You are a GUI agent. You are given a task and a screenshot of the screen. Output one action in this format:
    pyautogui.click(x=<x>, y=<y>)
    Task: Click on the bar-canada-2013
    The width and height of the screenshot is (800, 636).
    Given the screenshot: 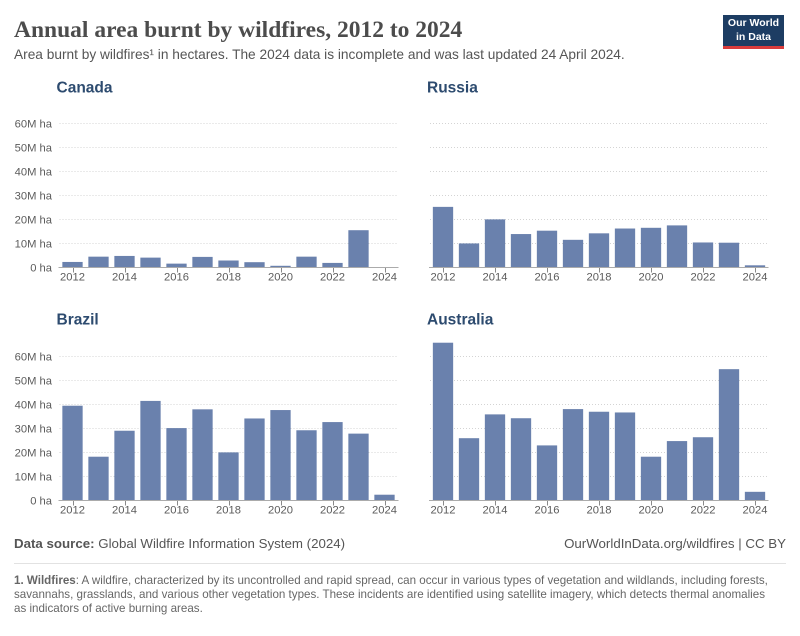 What is the action you would take?
    pyautogui.click(x=98, y=261)
    